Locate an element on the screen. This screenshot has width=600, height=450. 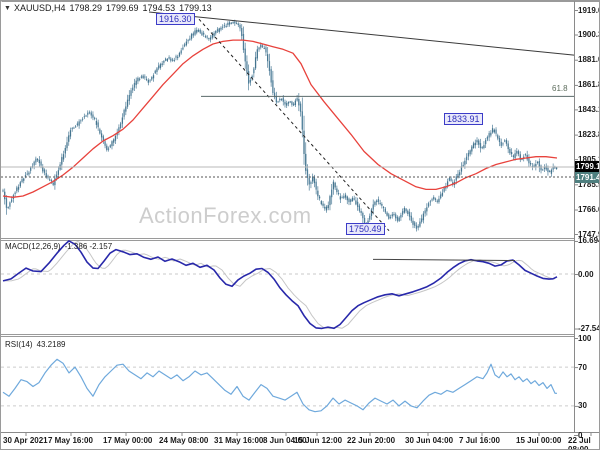
time-tick-label: 30 Jun 04:00 is located at coordinates (429, 440).